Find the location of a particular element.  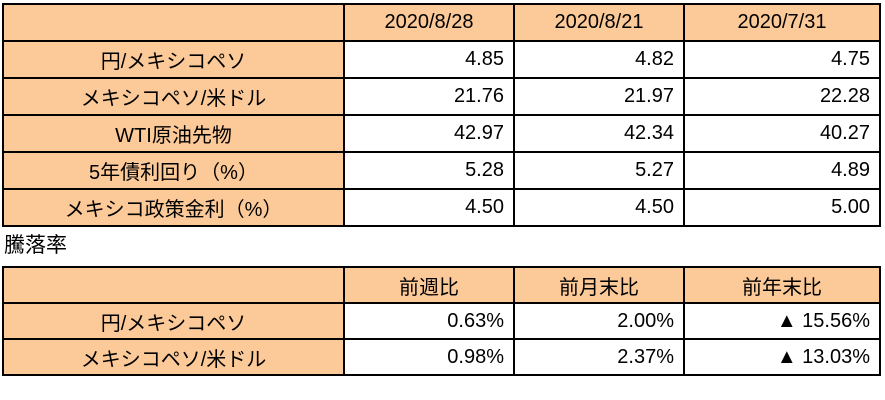

row-label-cell: メキシコ政策金利（%） is located at coordinates (173, 207).